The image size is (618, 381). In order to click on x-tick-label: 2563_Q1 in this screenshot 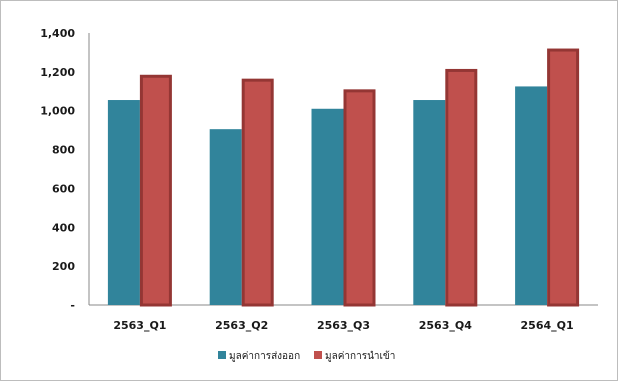, I will do `click(139, 325)`.